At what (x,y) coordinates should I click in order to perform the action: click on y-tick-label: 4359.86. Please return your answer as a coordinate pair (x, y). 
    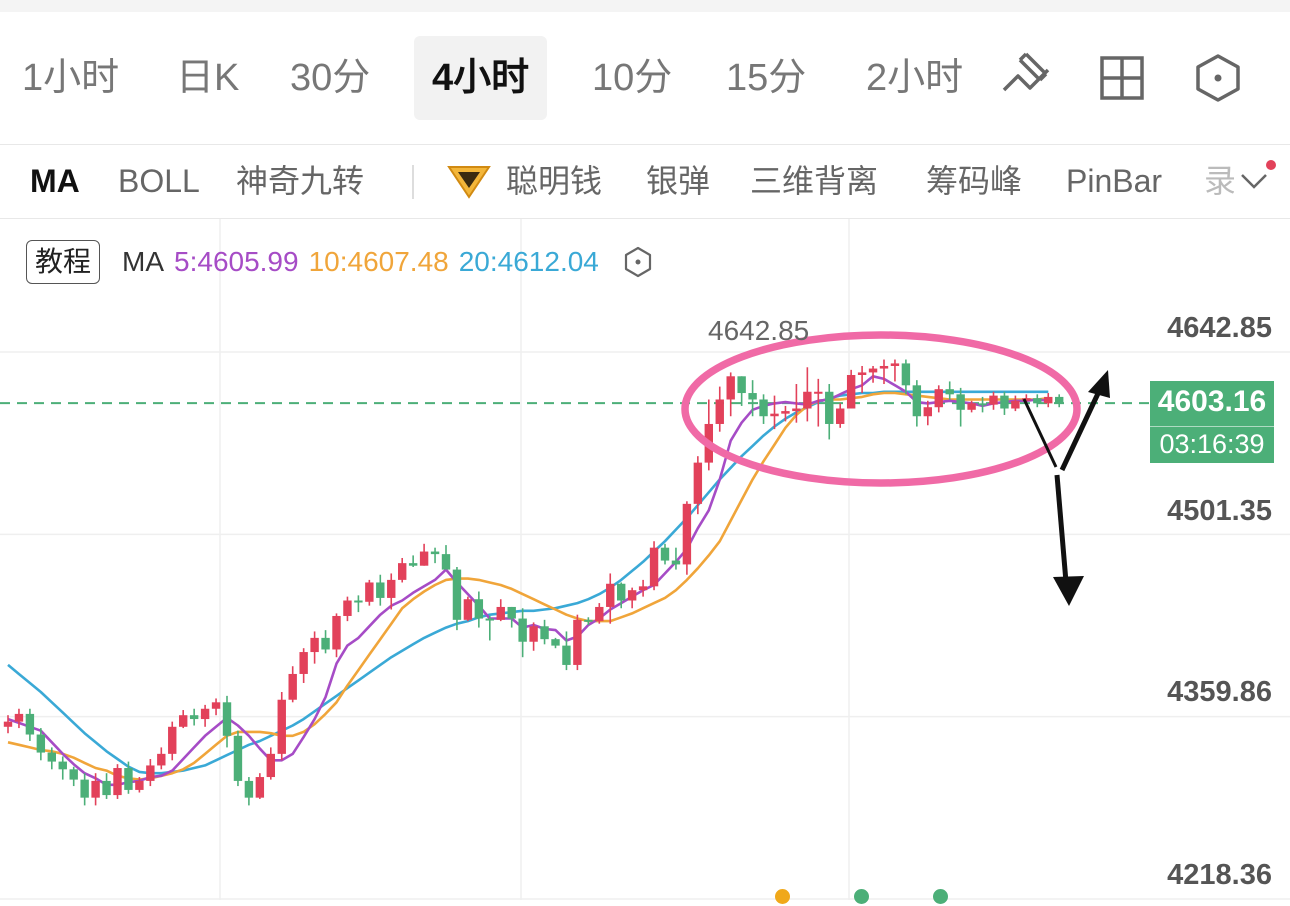
    Looking at the image, I should click on (1219, 692).